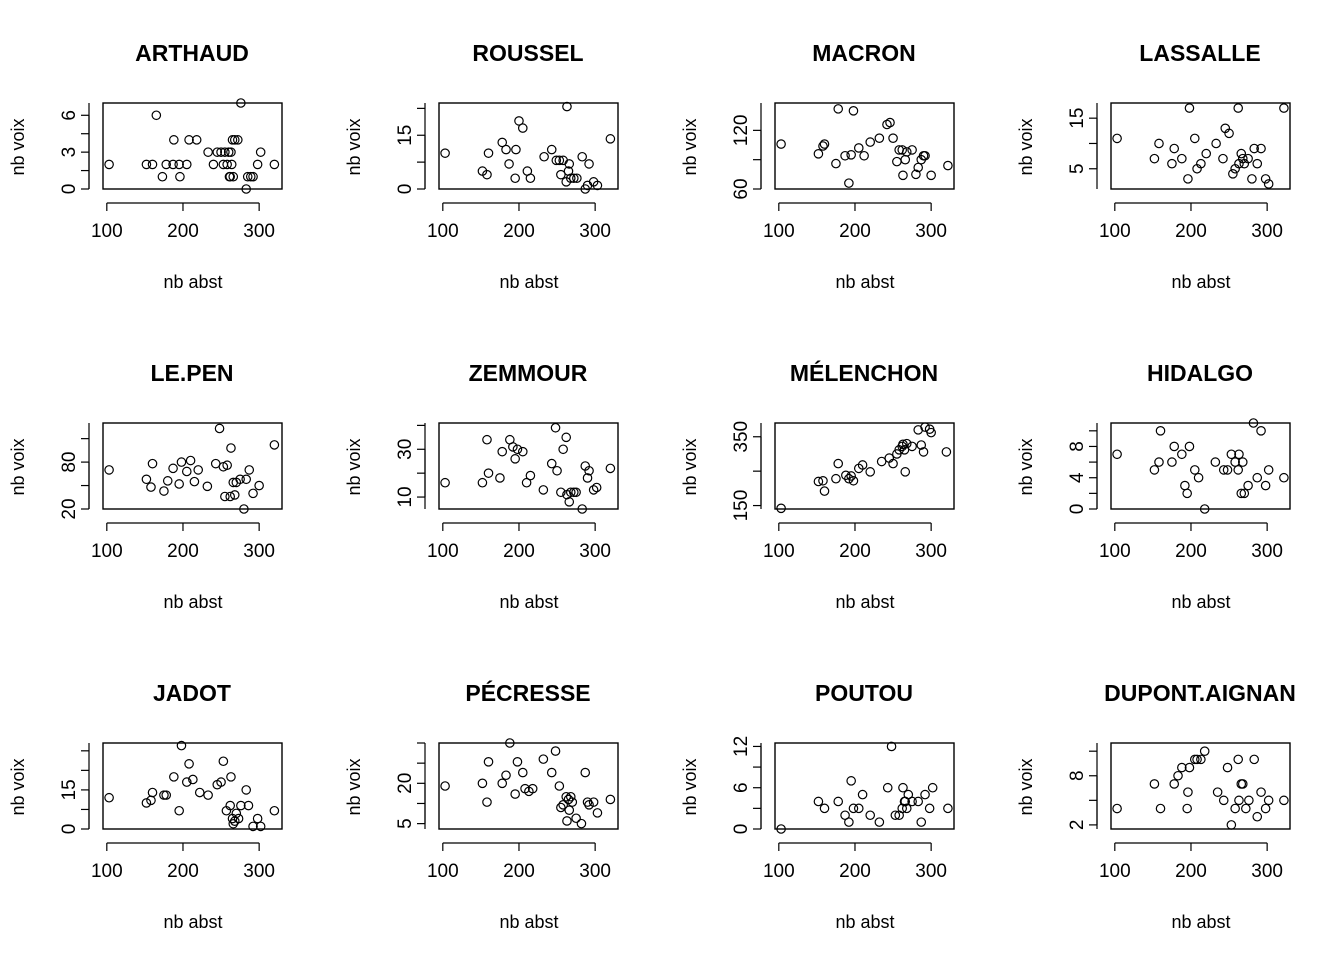  Describe the element at coordinates (1200, 693) in the screenshot. I see `panel-title: DUPONT.AIGNAN` at that location.